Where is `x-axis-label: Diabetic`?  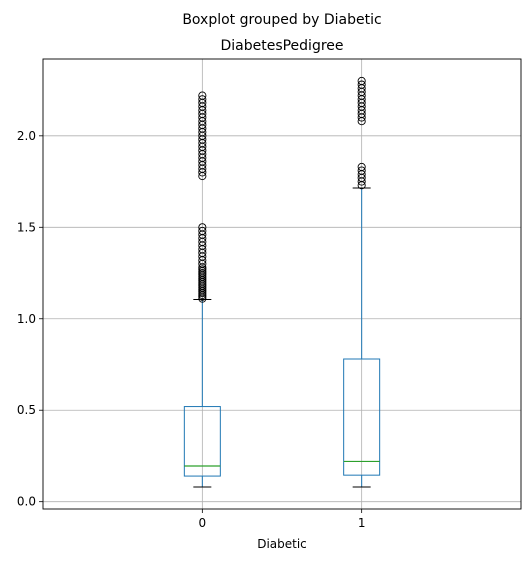 x-axis-label: Diabetic is located at coordinates (282, 544).